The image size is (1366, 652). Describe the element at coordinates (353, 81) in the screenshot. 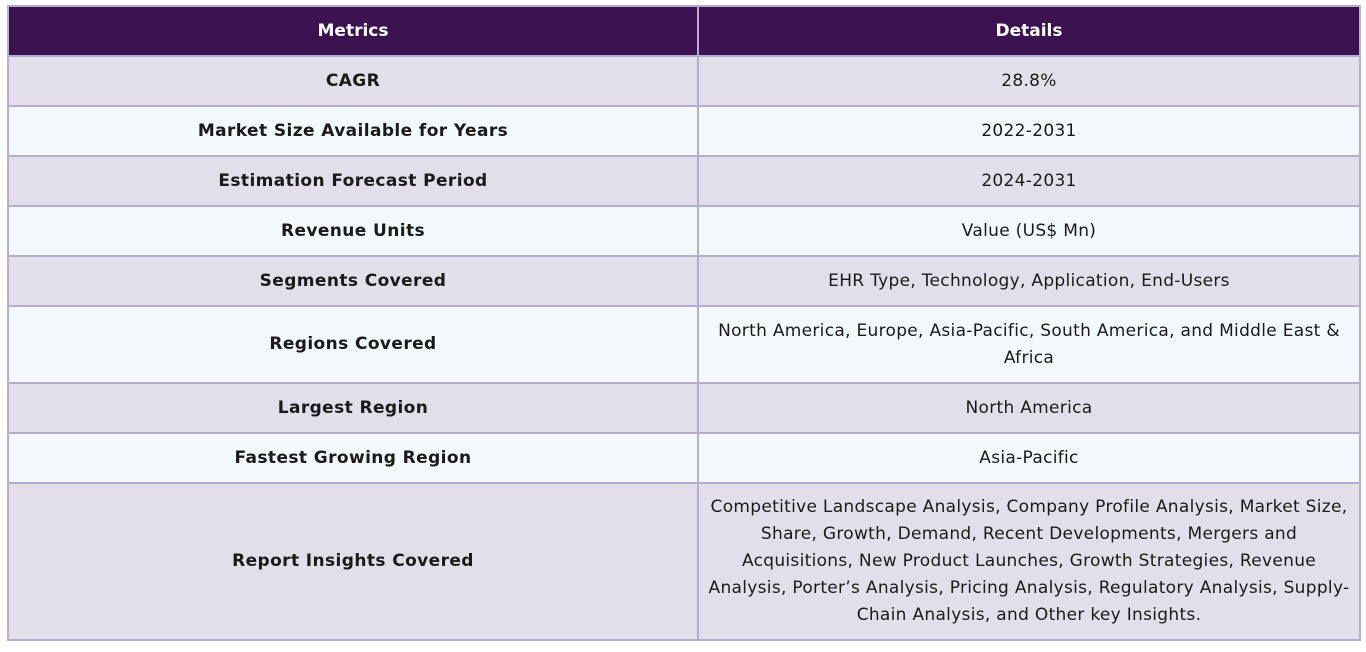

I see `metric-cell: CAGR` at that location.